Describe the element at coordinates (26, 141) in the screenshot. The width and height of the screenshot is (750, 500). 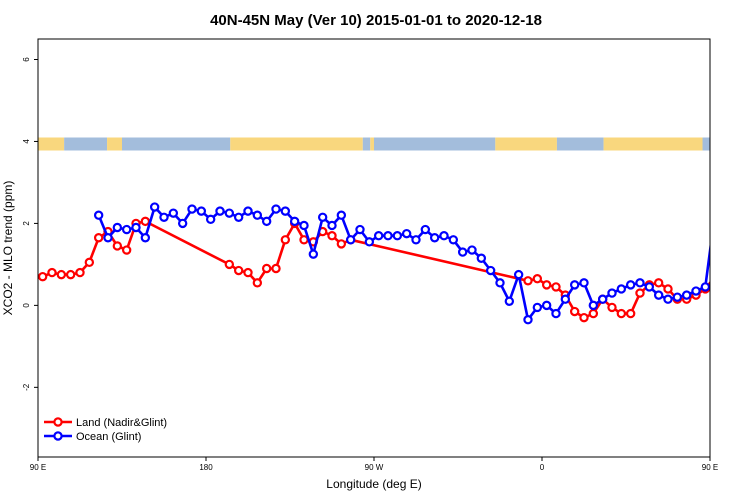
I see `y-tick-label: 4` at that location.